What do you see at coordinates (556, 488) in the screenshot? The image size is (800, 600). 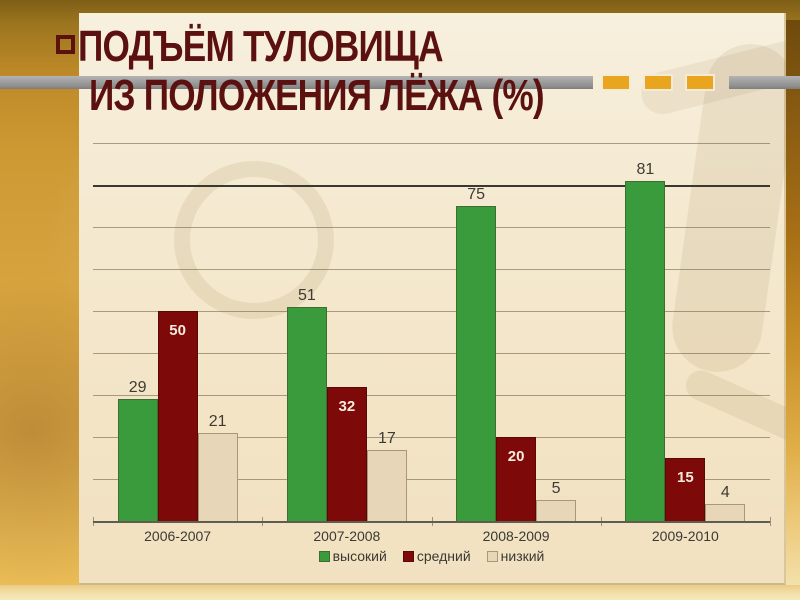 I see `bar-value-label: 5` at bounding box center [556, 488].